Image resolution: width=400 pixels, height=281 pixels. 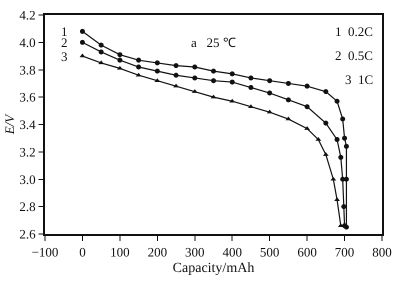 I want to click on x-tick-label: 0, so click(x=82, y=252).